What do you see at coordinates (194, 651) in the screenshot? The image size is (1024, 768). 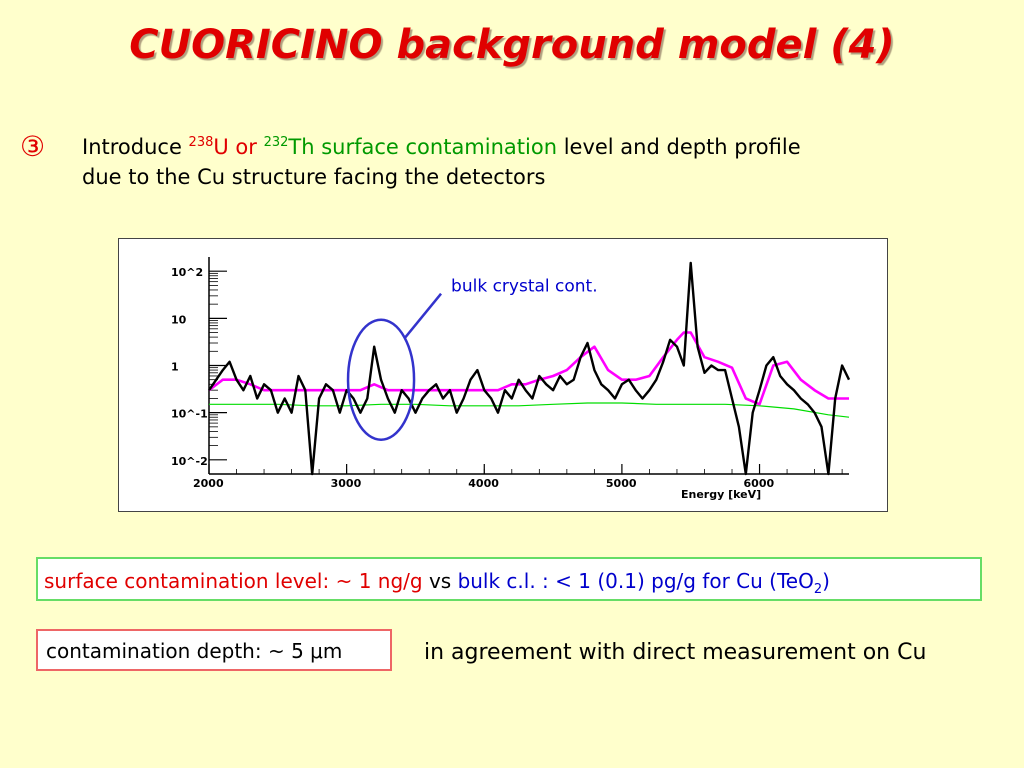 I see `contamination-depth-text: contamination depth: ~ 5 μm` at bounding box center [194, 651].